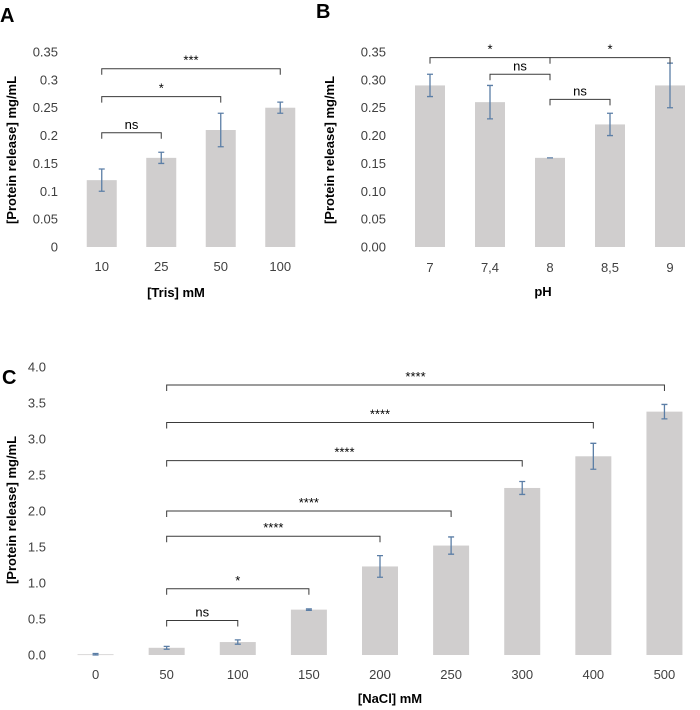 The height and width of the screenshot is (710, 700). What do you see at coordinates (176, 292) in the screenshot?
I see `panel-a-x-axis-title: [Tris] mM` at bounding box center [176, 292].